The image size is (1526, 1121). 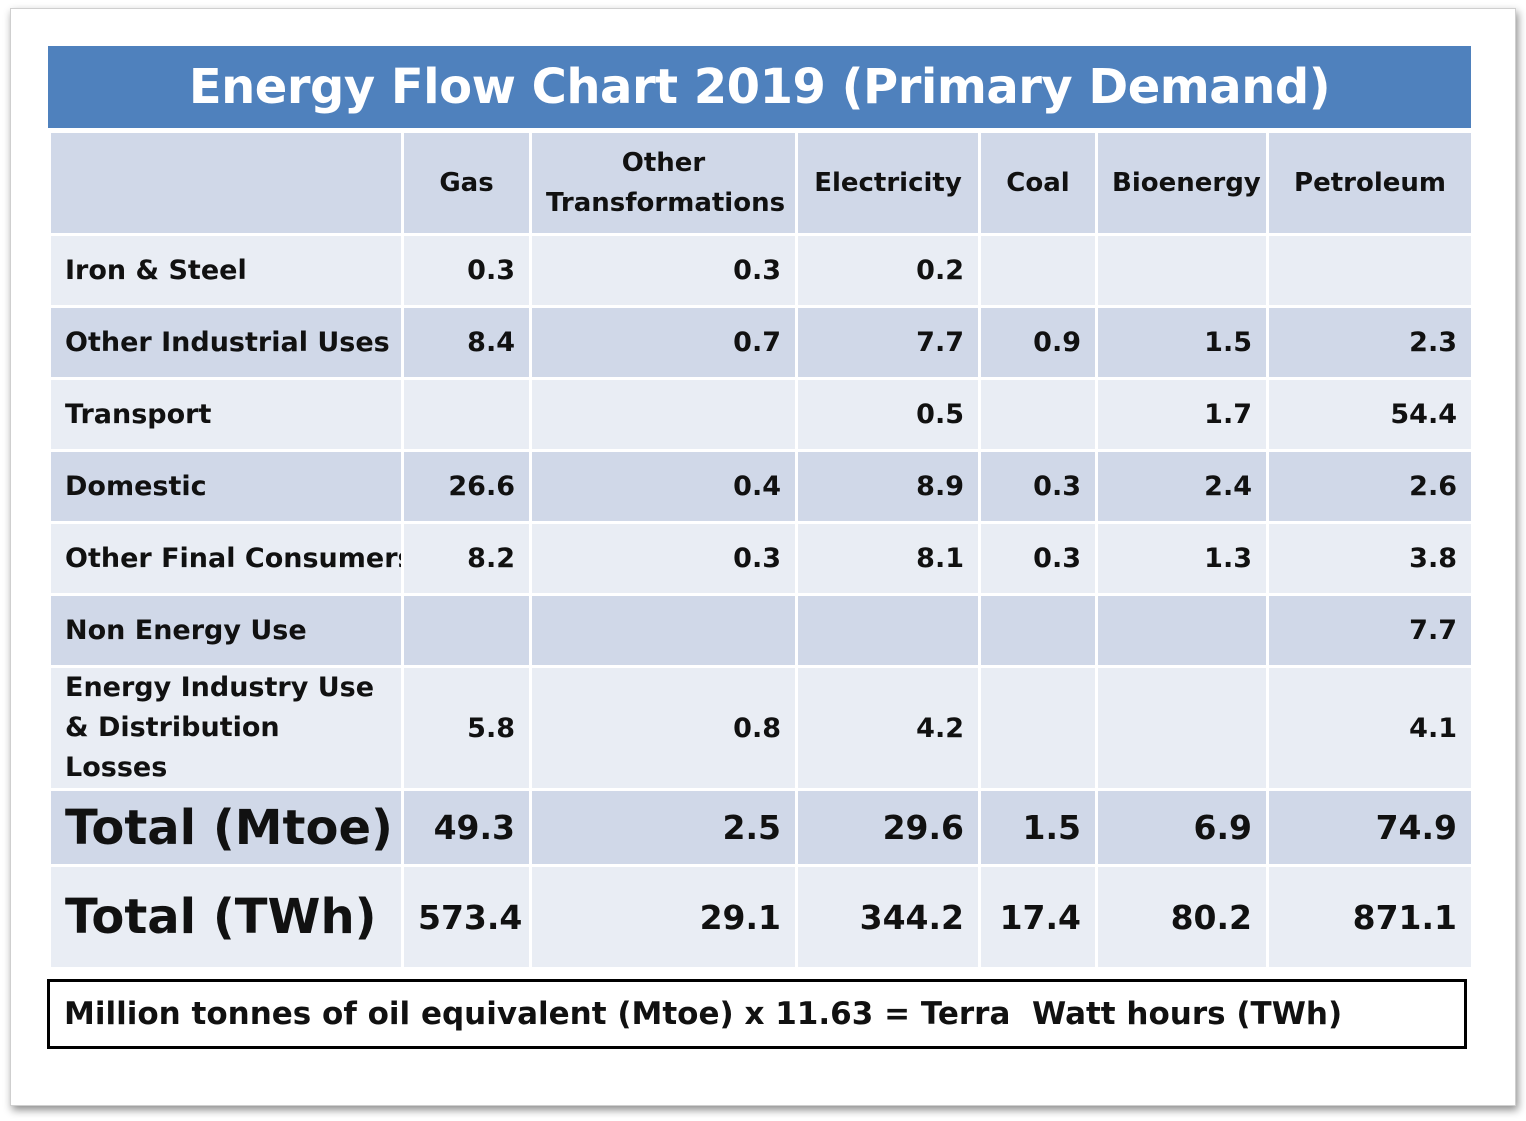 What do you see at coordinates (1370, 827) in the screenshot?
I see `table-cell: 74.9` at bounding box center [1370, 827].